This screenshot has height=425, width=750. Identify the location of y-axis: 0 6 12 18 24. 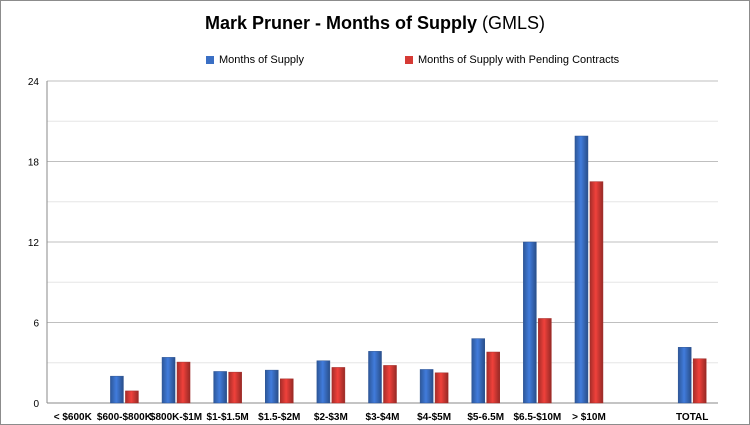
(34, 243).